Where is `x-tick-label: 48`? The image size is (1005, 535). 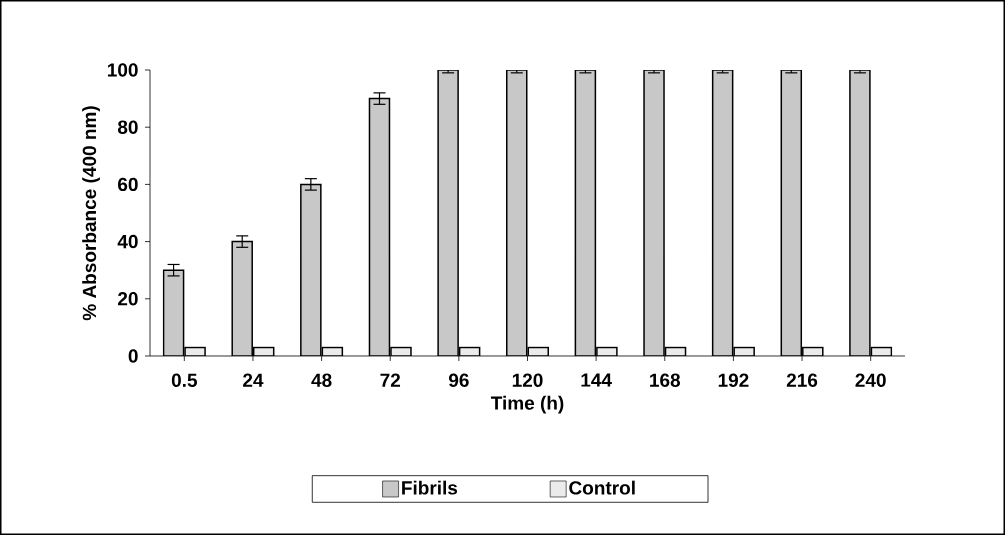 x-tick-label: 48 is located at coordinates (321, 380).